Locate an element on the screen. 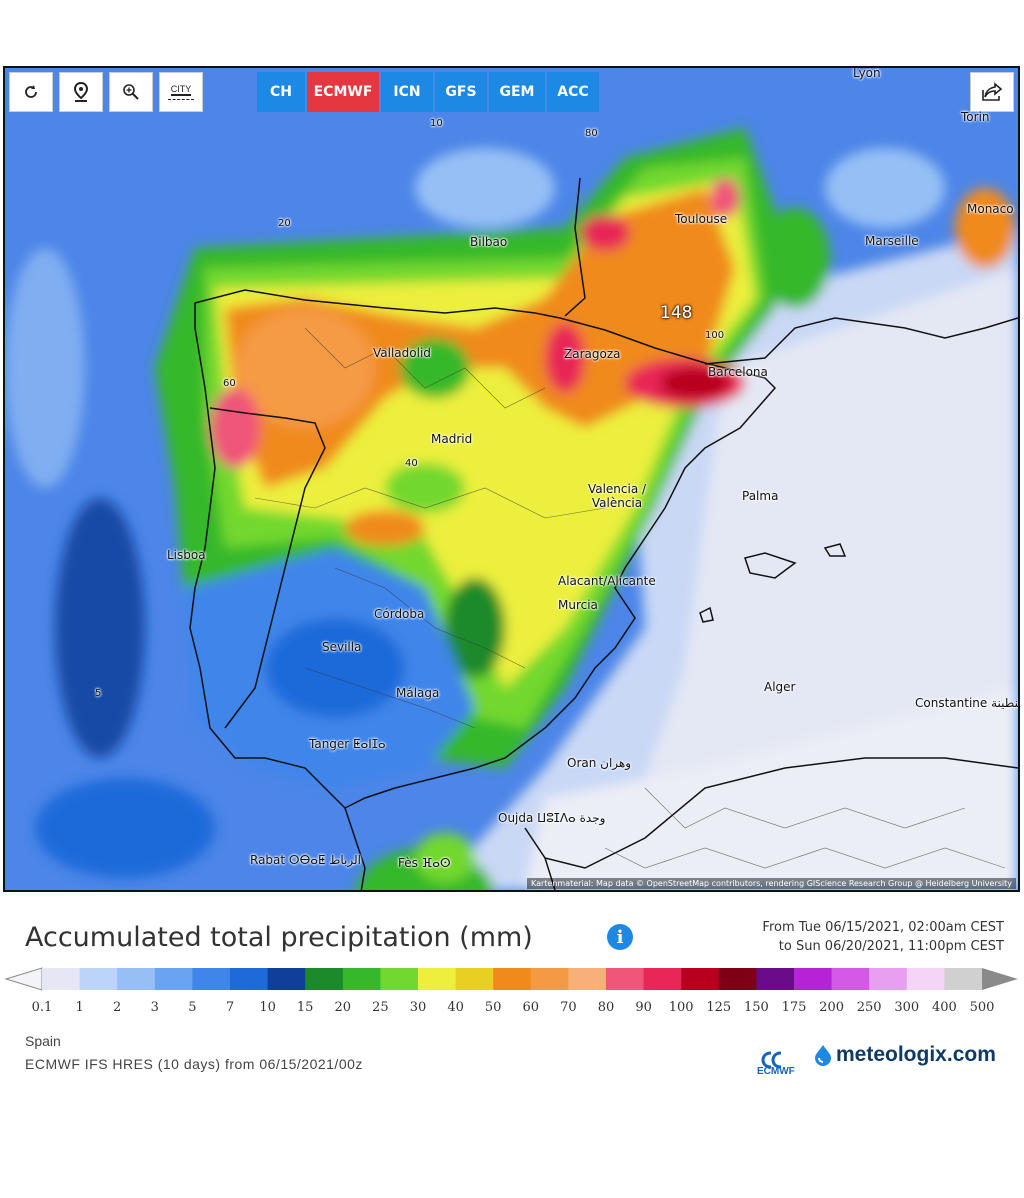 This screenshot has height=1198, width=1024. share-icon is located at coordinates (992, 91).